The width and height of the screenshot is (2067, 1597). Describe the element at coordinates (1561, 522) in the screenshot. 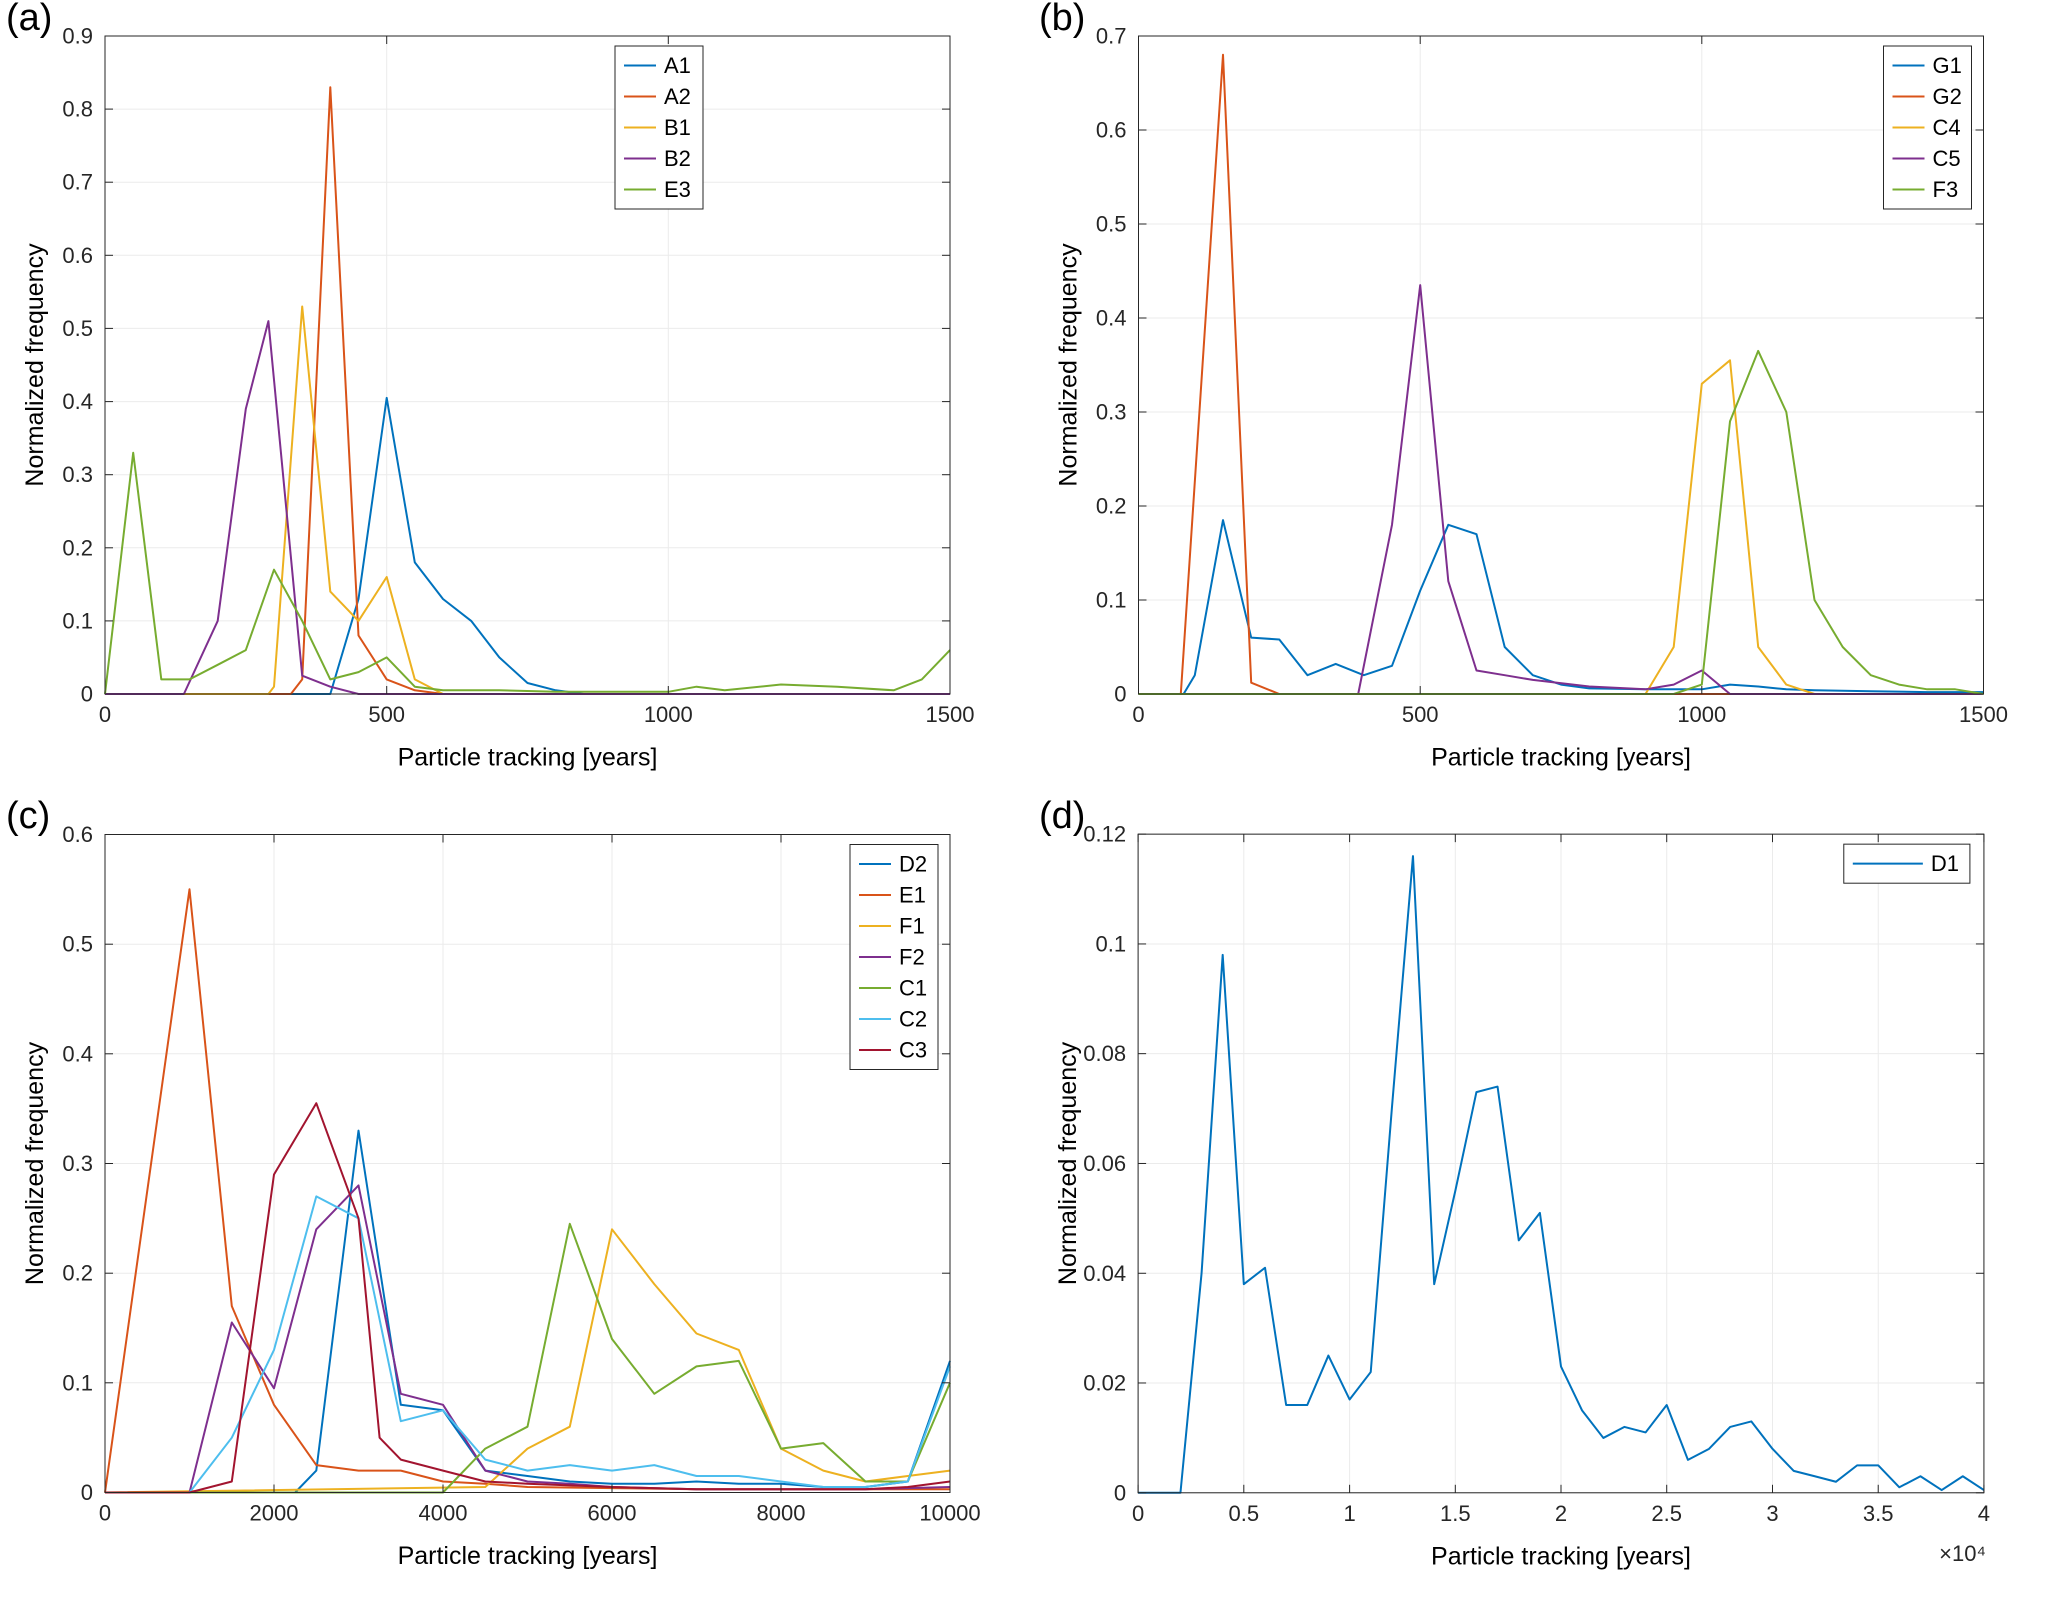

I see `series-line-F3` at that location.